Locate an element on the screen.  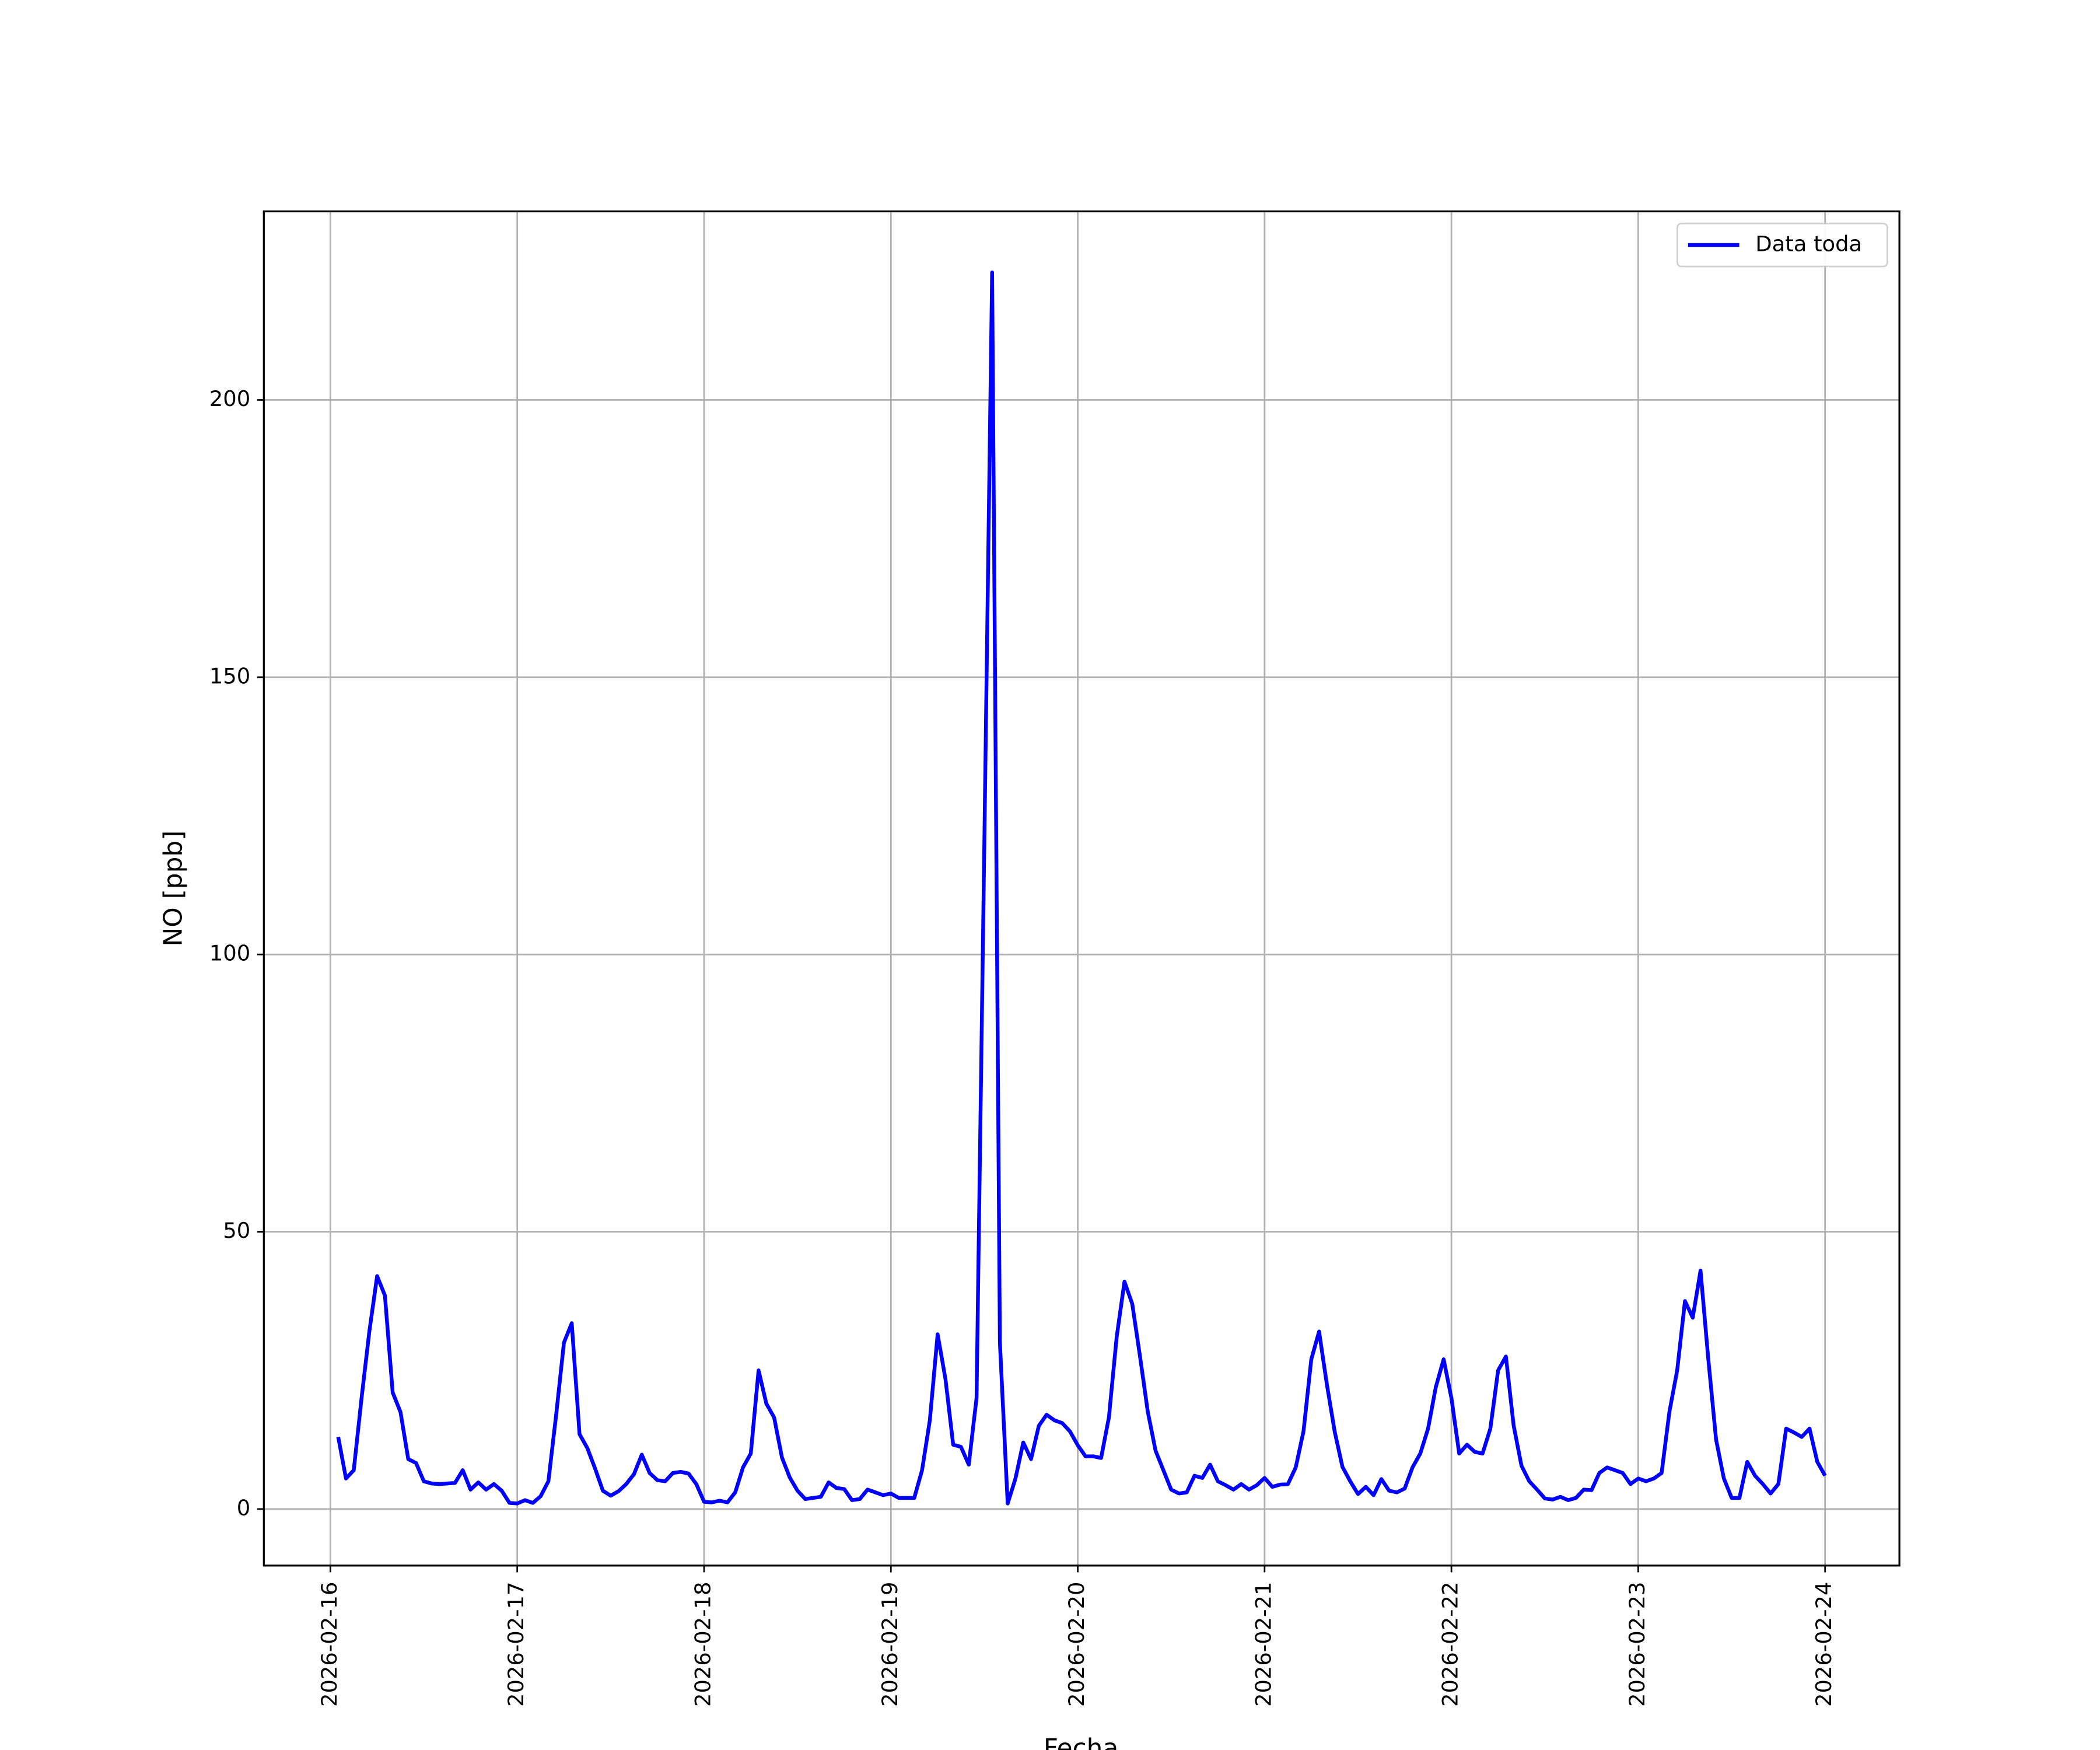
y-tick-label: 200 is located at coordinates (229, 398).